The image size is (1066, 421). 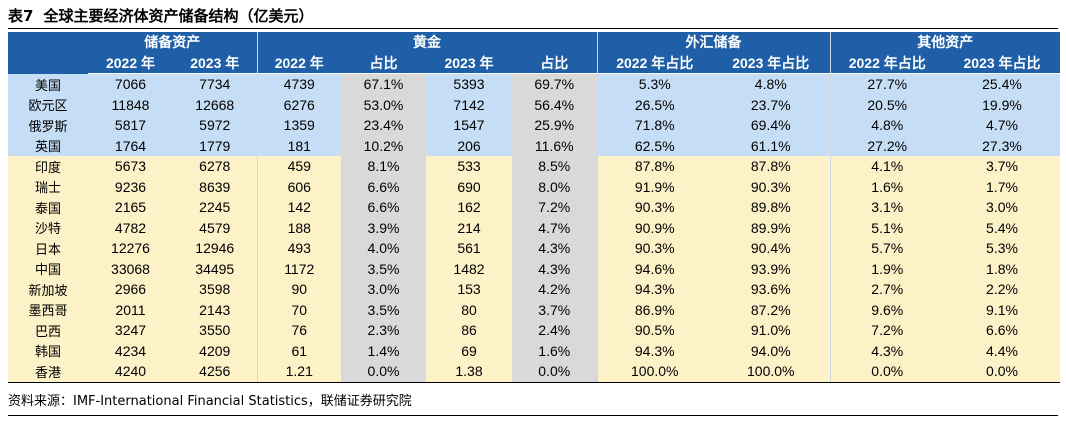 I want to click on value-cell: 6.6%, so click(x=383, y=186).